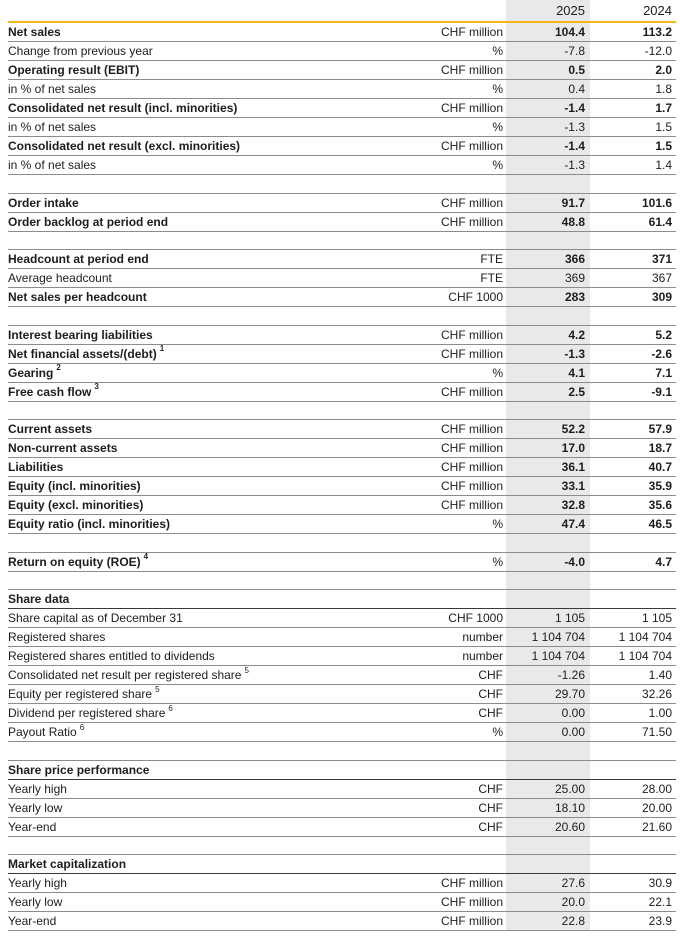 The height and width of the screenshot is (939, 680). What do you see at coordinates (342, 732) in the screenshot?
I see `table-row: Payout Ratio 6% 0.00 71.50` at bounding box center [342, 732].